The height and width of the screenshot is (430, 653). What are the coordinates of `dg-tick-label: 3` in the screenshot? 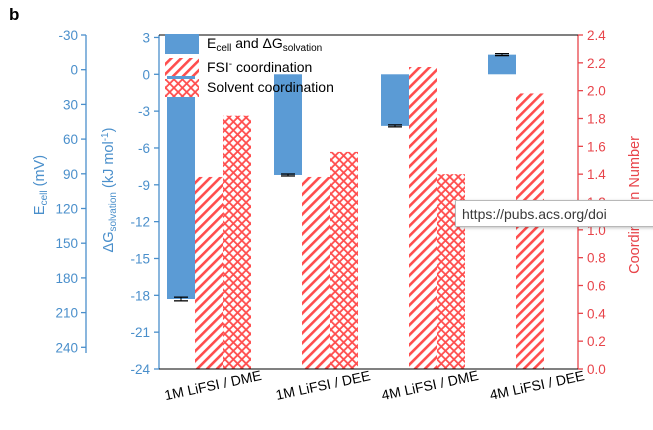 It's located at (146, 37).